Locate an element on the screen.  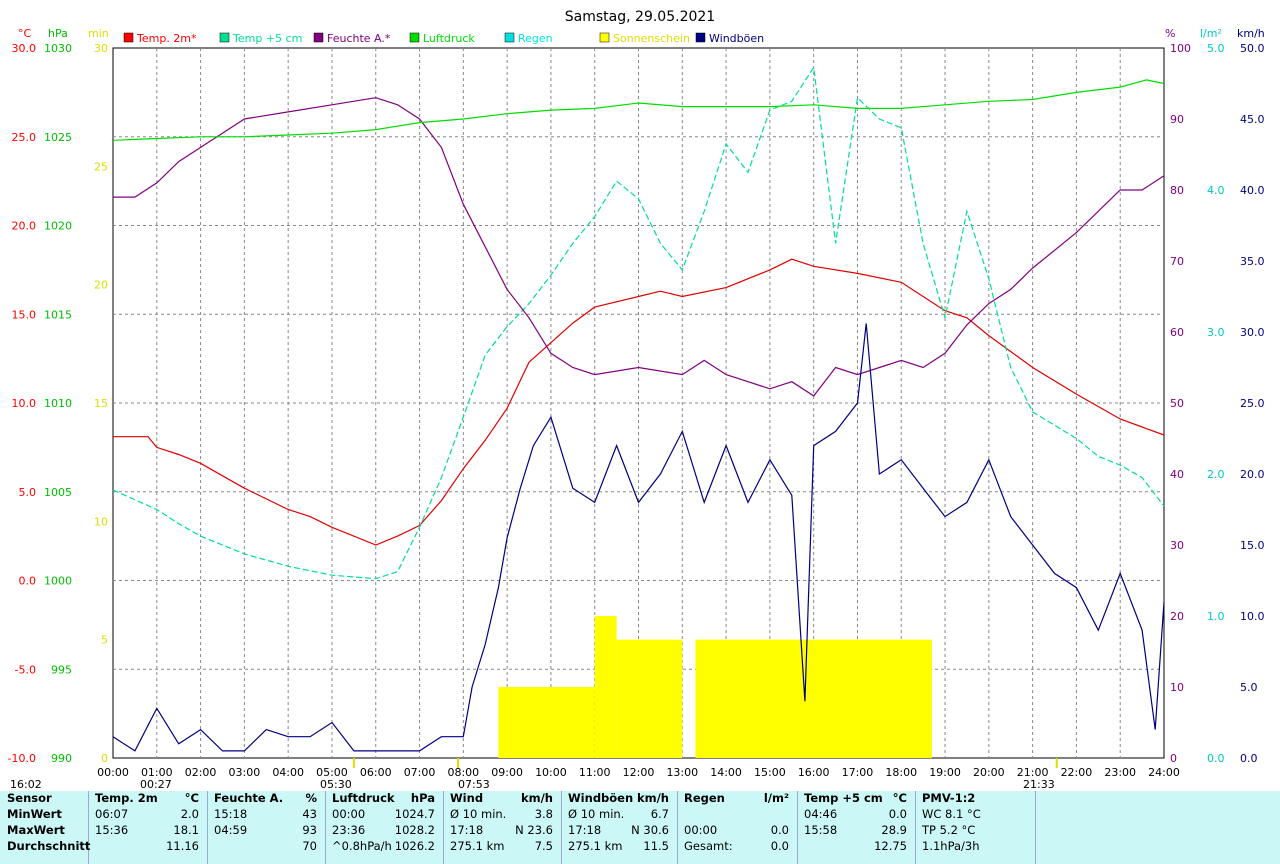
x-tick-label: 01:00 is located at coordinates (157, 772).